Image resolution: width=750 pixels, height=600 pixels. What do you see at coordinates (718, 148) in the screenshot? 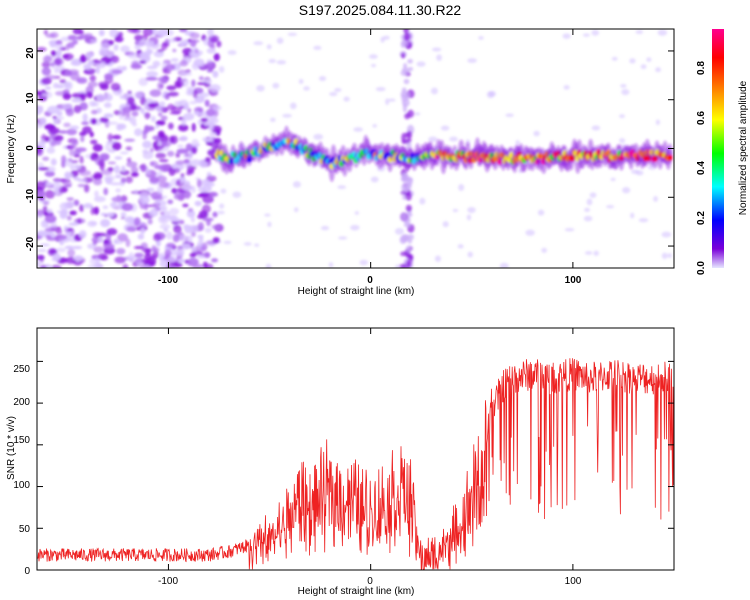
I see `colorbar-gradient` at bounding box center [718, 148].